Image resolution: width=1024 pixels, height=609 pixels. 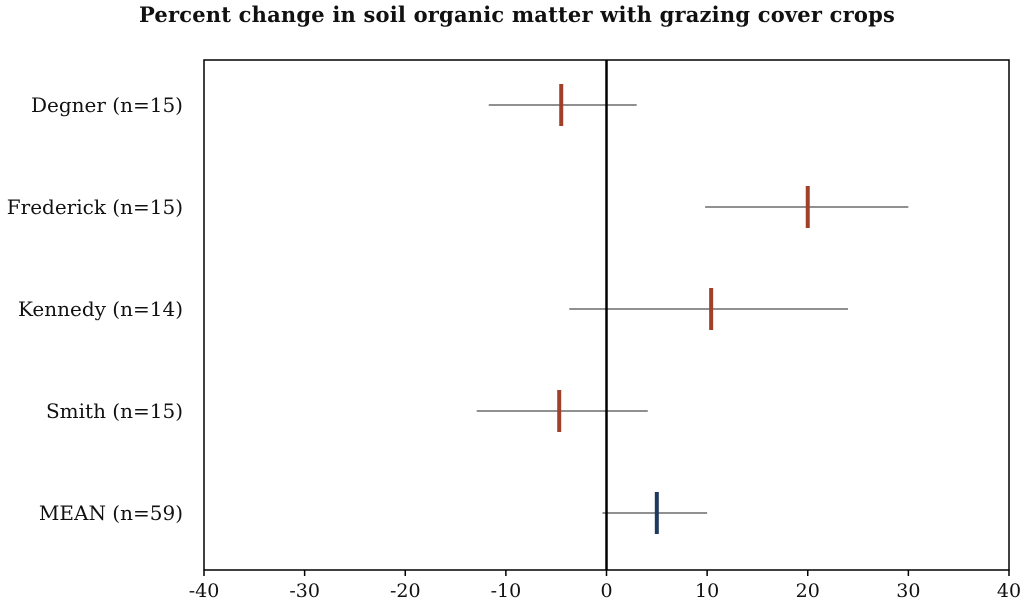 What do you see at coordinates (606, 591) in the screenshot?
I see `x-tick-label: 0` at bounding box center [606, 591].